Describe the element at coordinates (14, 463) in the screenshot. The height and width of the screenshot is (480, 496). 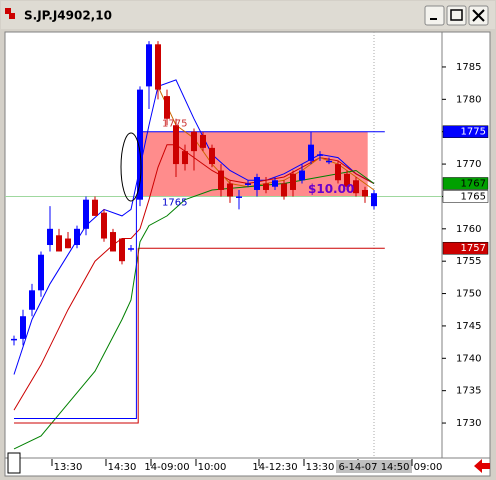
I see `scroll-box` at that location.